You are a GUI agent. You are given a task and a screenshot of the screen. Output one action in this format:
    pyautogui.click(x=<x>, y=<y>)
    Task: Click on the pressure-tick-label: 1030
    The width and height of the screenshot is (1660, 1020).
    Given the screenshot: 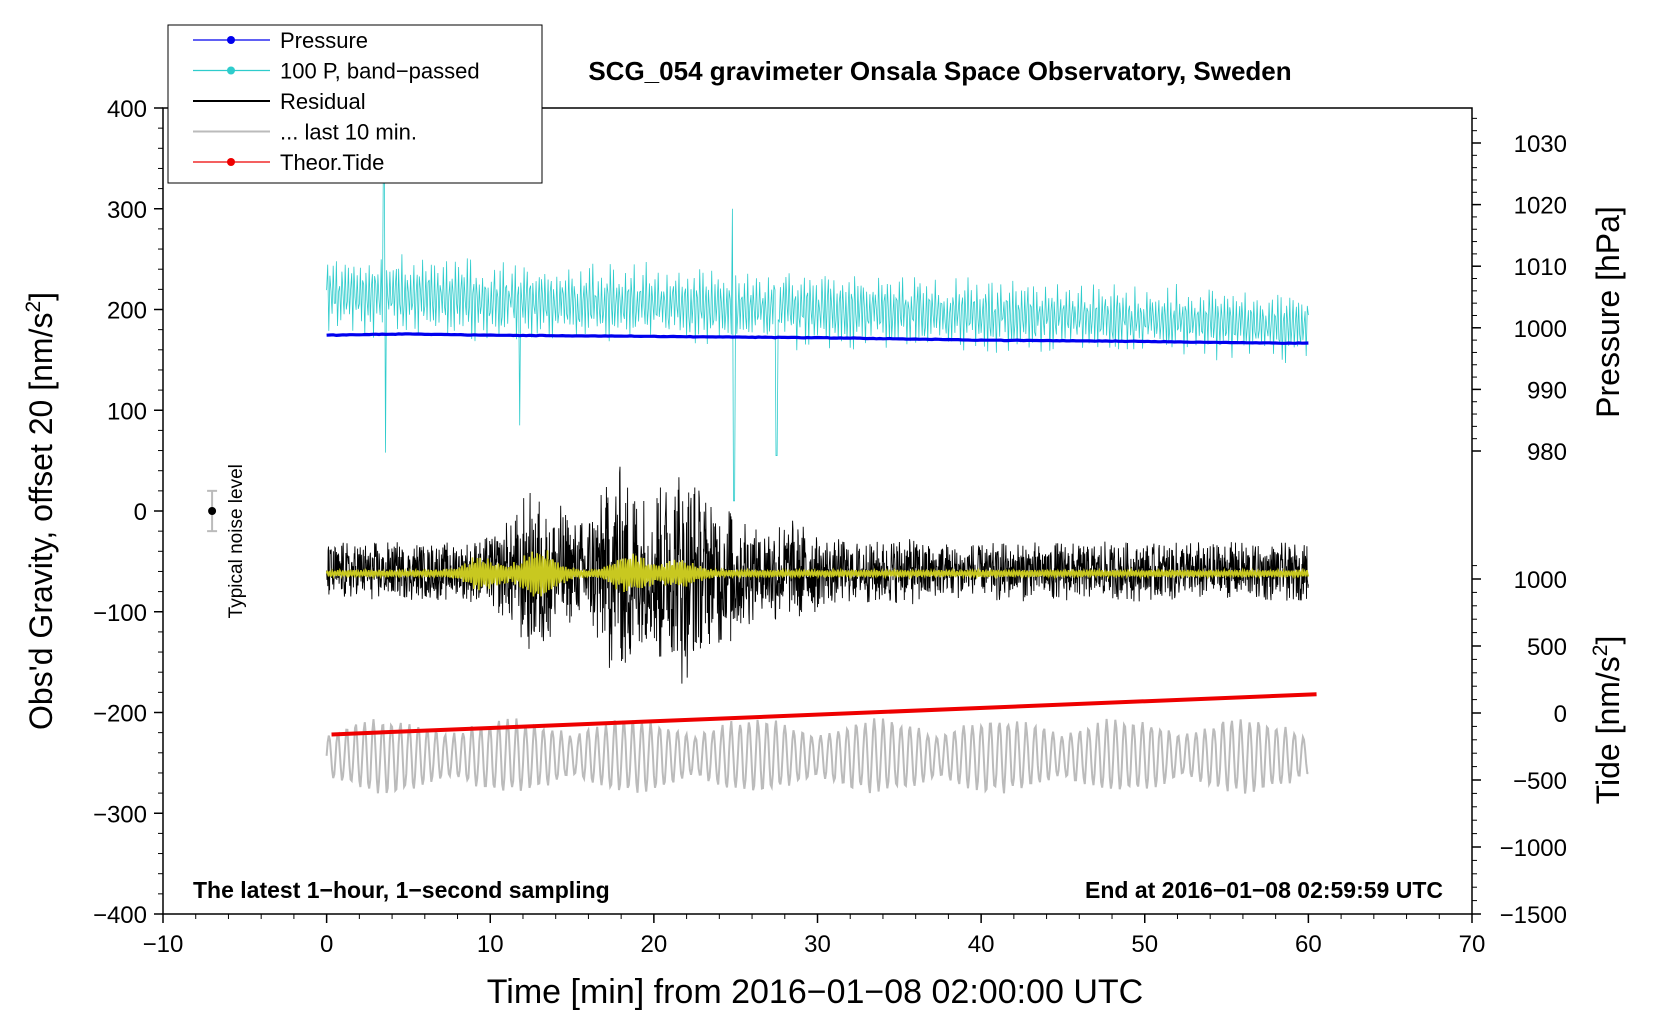 What is the action you would take?
    pyautogui.click(x=1540, y=144)
    